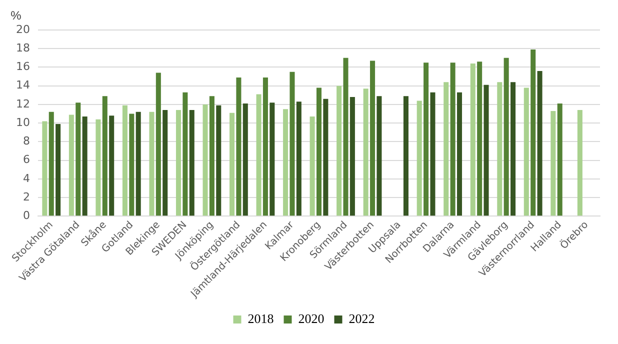 This screenshot has height=344, width=618. What do you see at coordinates (311, 318) in the screenshot?
I see `legend-label: 2020` at bounding box center [311, 318].